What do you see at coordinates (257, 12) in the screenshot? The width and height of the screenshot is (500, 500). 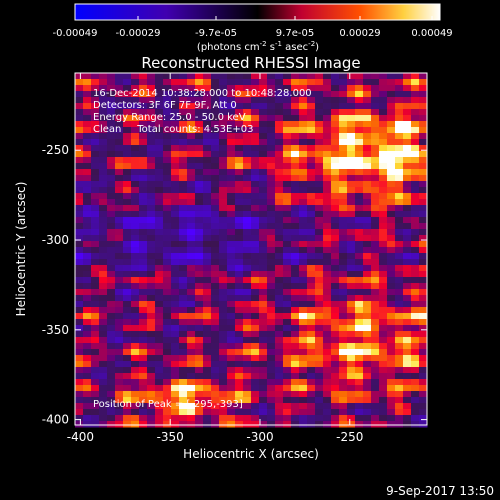 I see `colorbar` at bounding box center [257, 12].